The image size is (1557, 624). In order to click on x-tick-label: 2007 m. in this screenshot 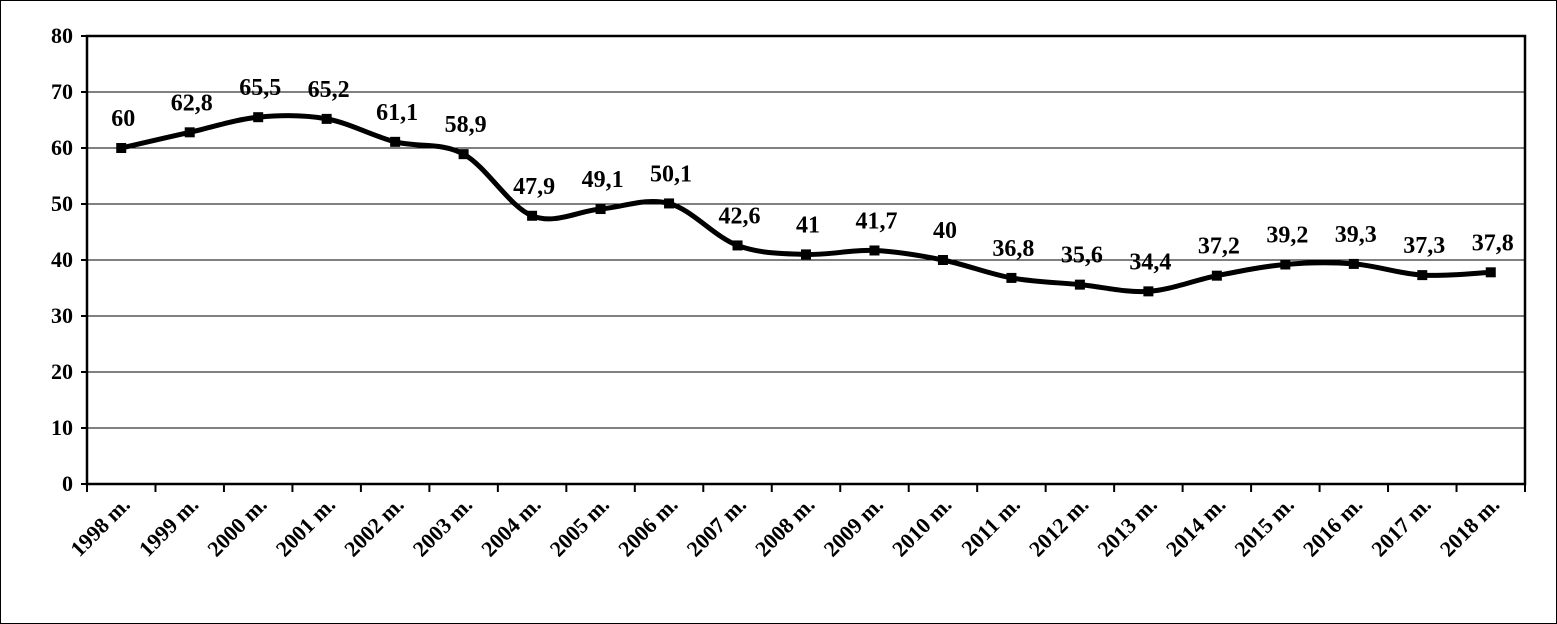, I will do `click(717, 527)`.